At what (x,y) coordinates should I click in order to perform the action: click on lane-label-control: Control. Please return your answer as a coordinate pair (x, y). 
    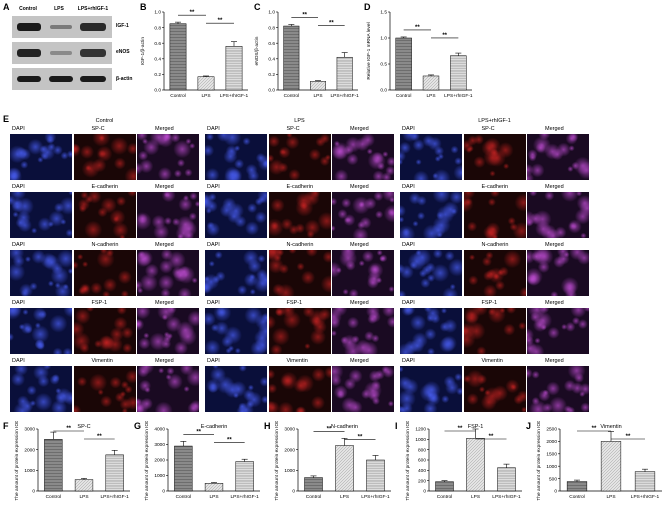
    Looking at the image, I should click on (28, 9).